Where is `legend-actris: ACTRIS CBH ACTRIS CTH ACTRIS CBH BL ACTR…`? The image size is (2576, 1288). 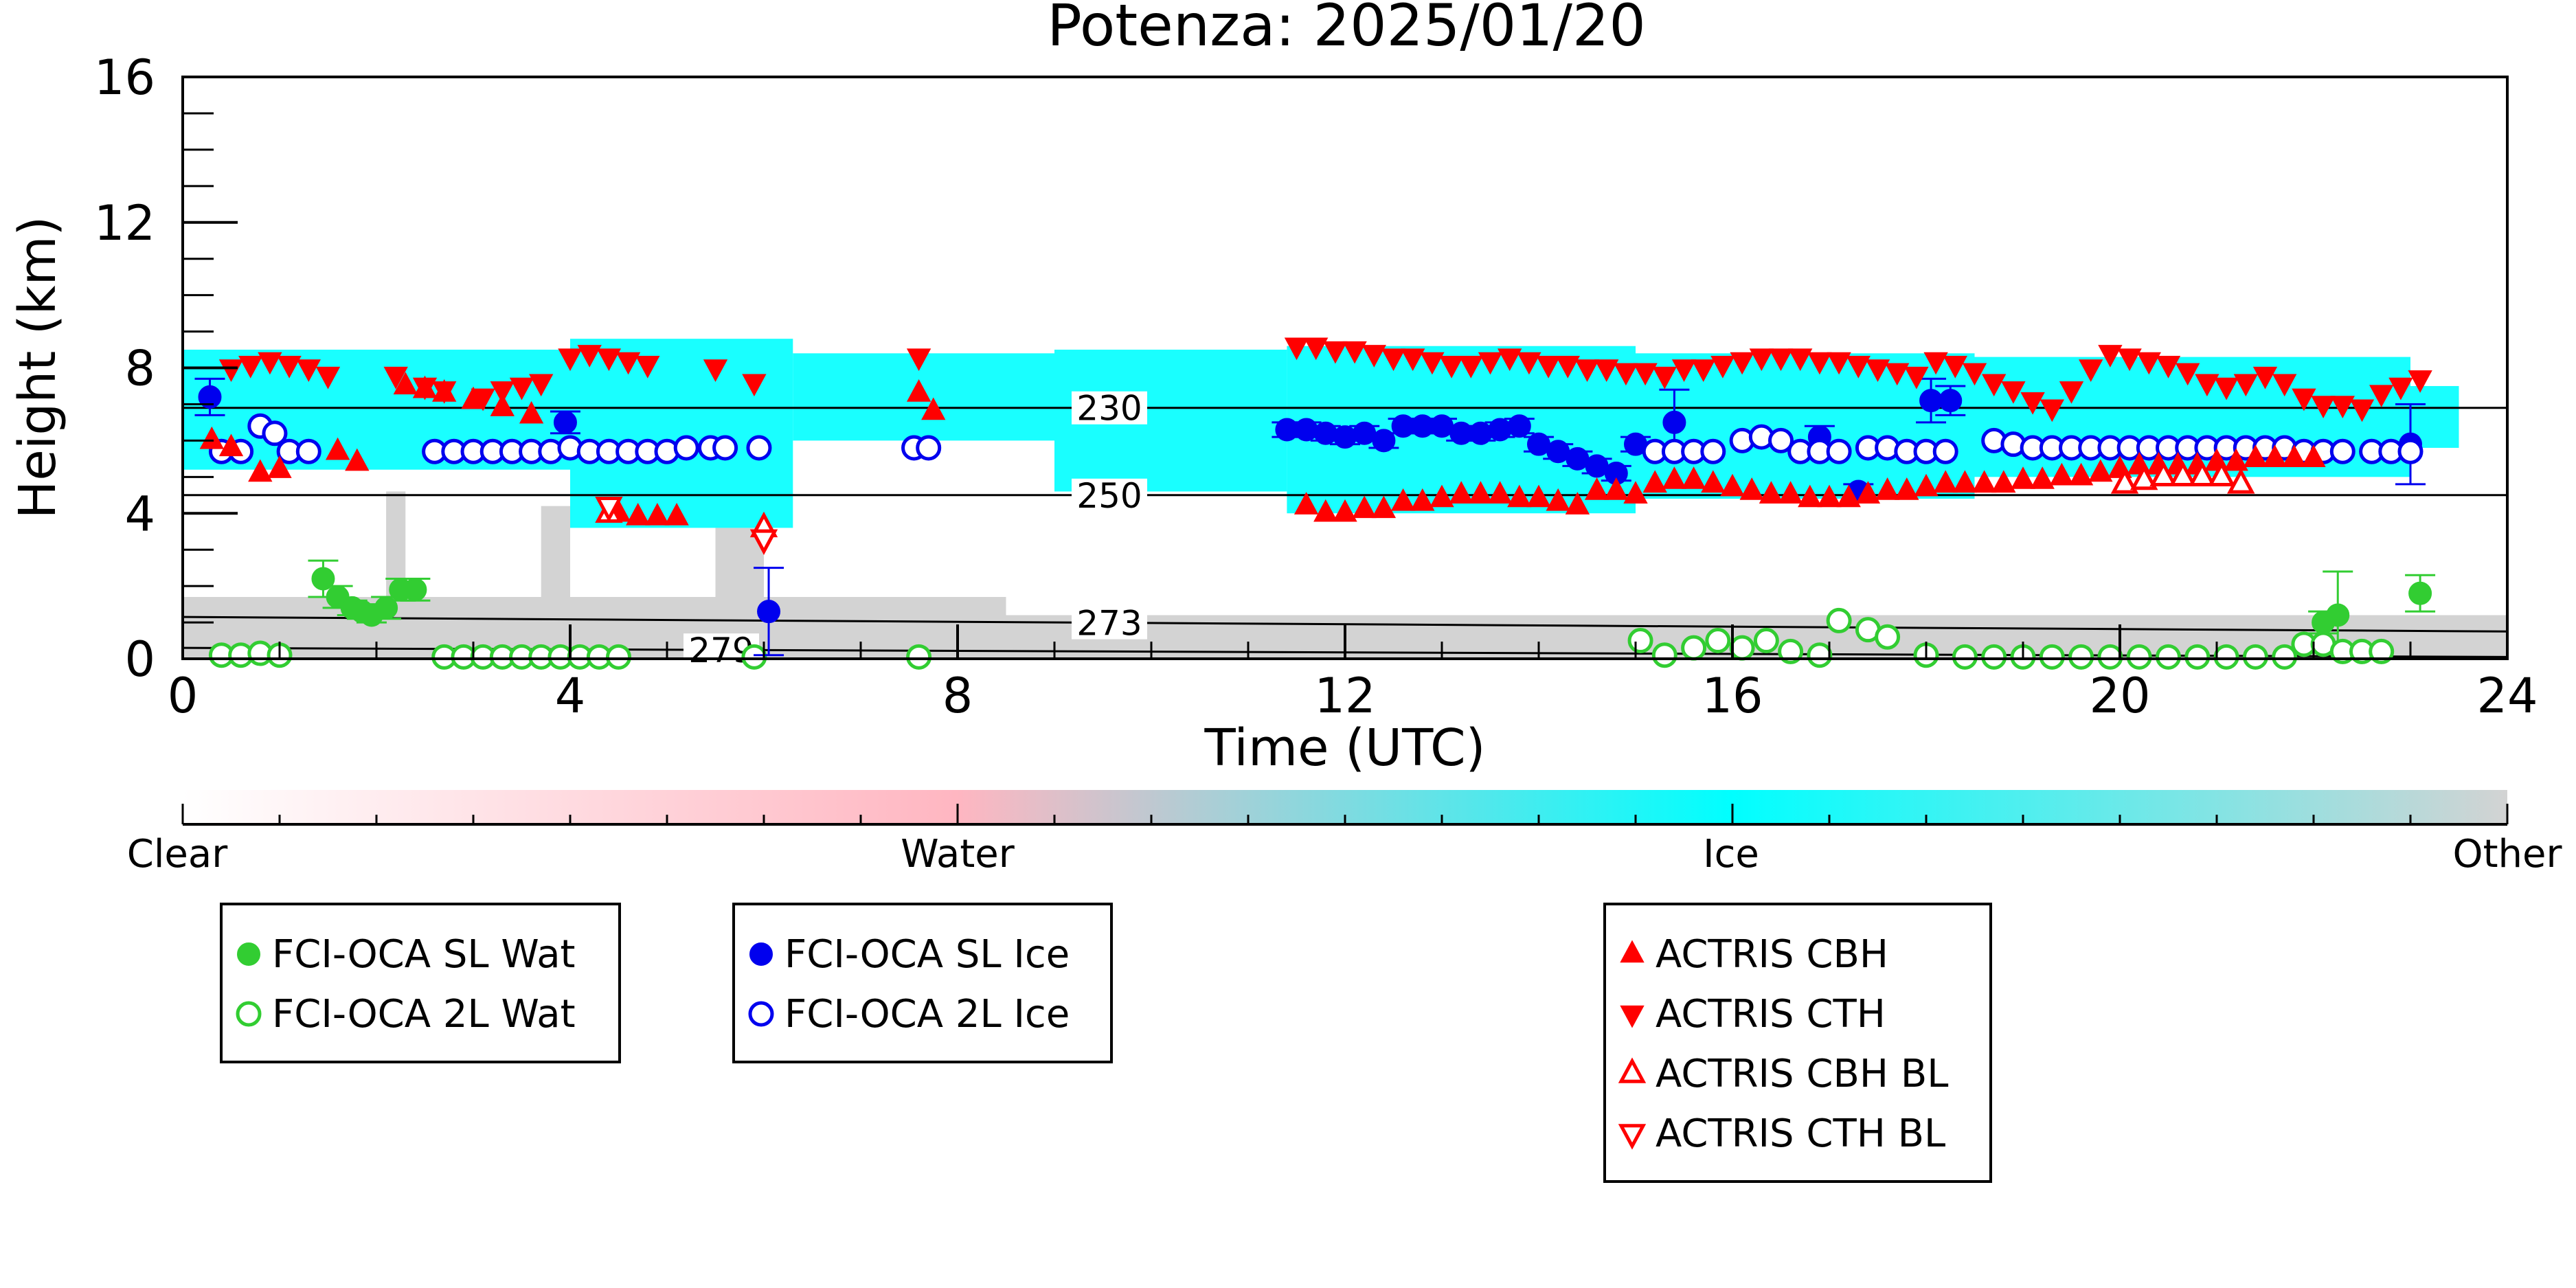 legend-actris: ACTRIS CBH ACTRIS CTH ACTRIS CBH BL ACTR… is located at coordinates (1797, 1043).